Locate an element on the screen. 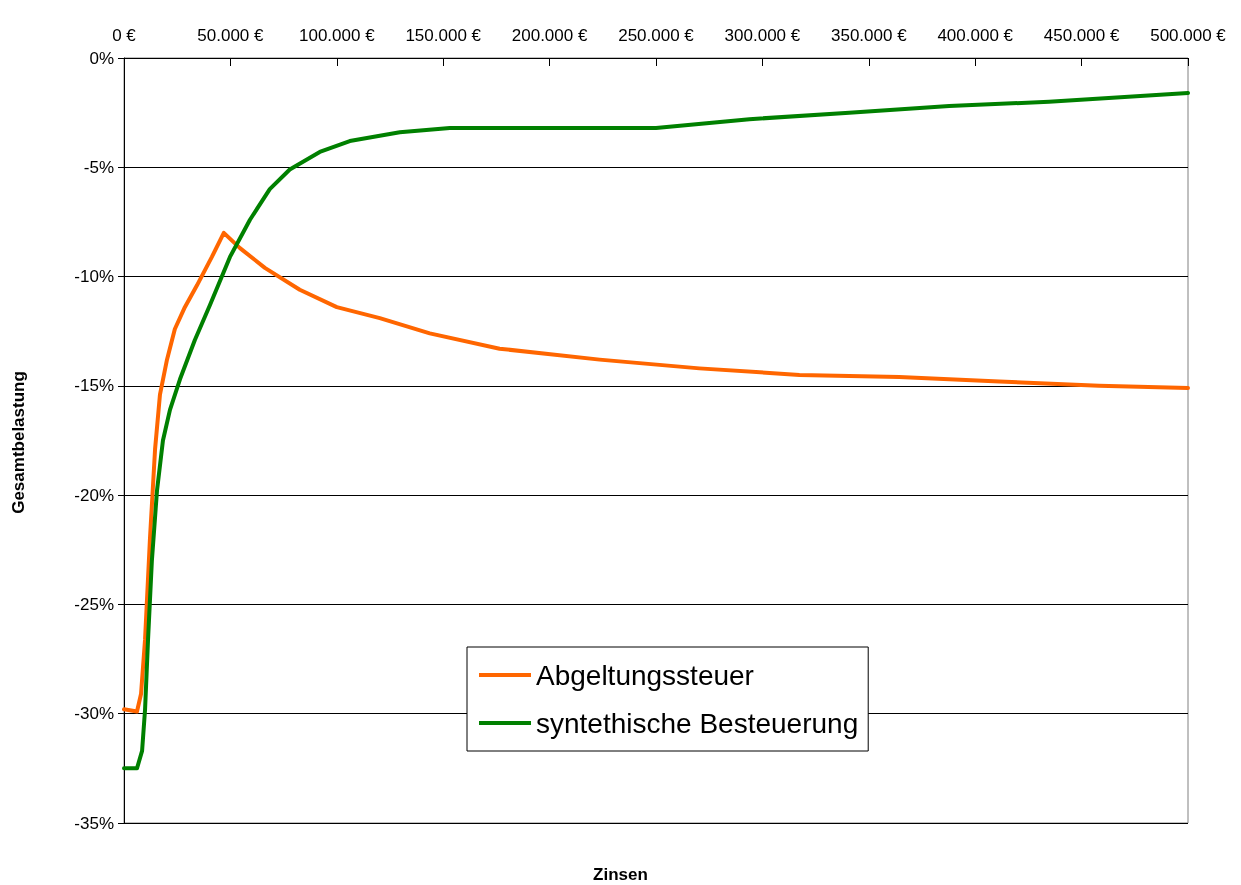  x-tick-label: 100.000 € is located at coordinates (337, 35).